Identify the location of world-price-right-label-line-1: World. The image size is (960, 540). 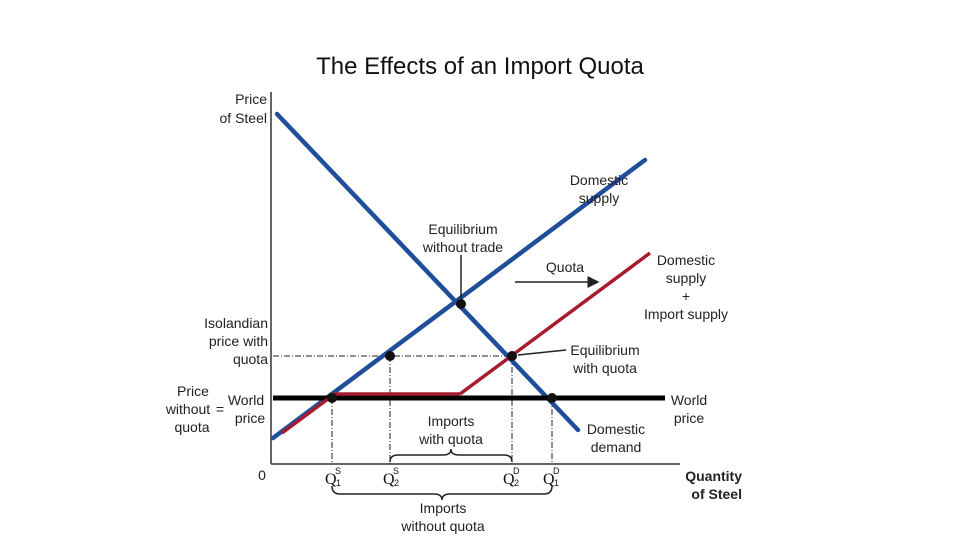
(689, 400).